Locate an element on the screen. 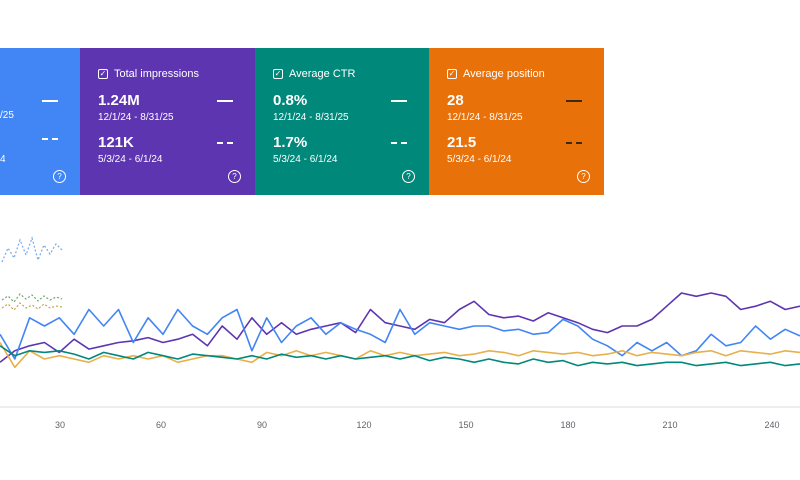 The height and width of the screenshot is (480, 800). x-tick-label: 30 is located at coordinates (60, 425).